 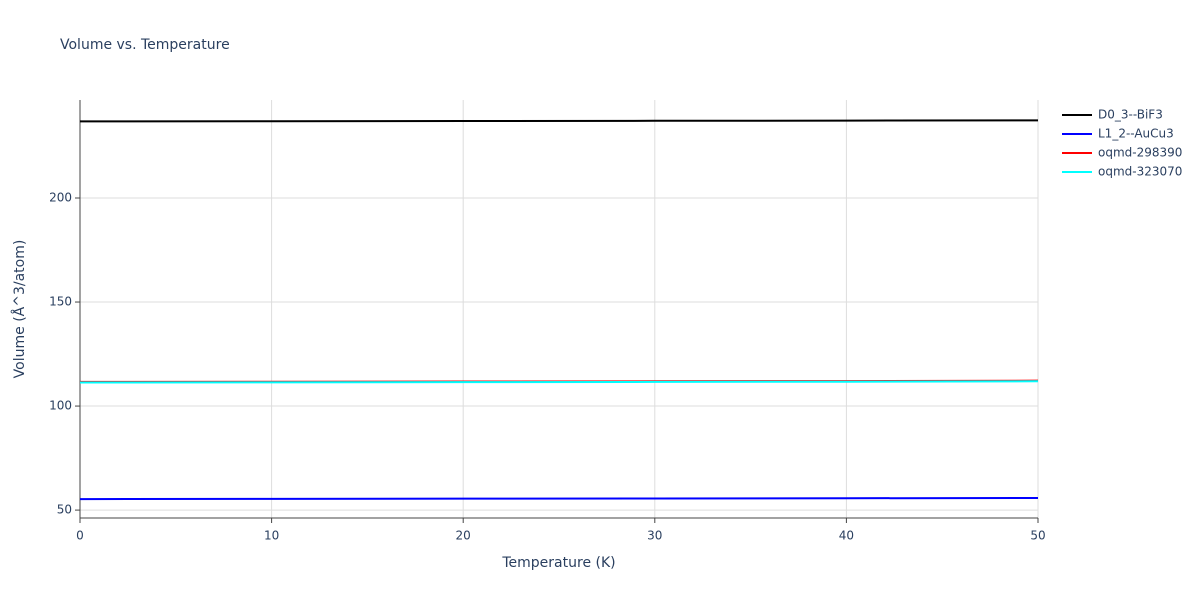 What do you see at coordinates (1136, 134) in the screenshot?
I see `legend-label: L1_2--AuCu3` at bounding box center [1136, 134].